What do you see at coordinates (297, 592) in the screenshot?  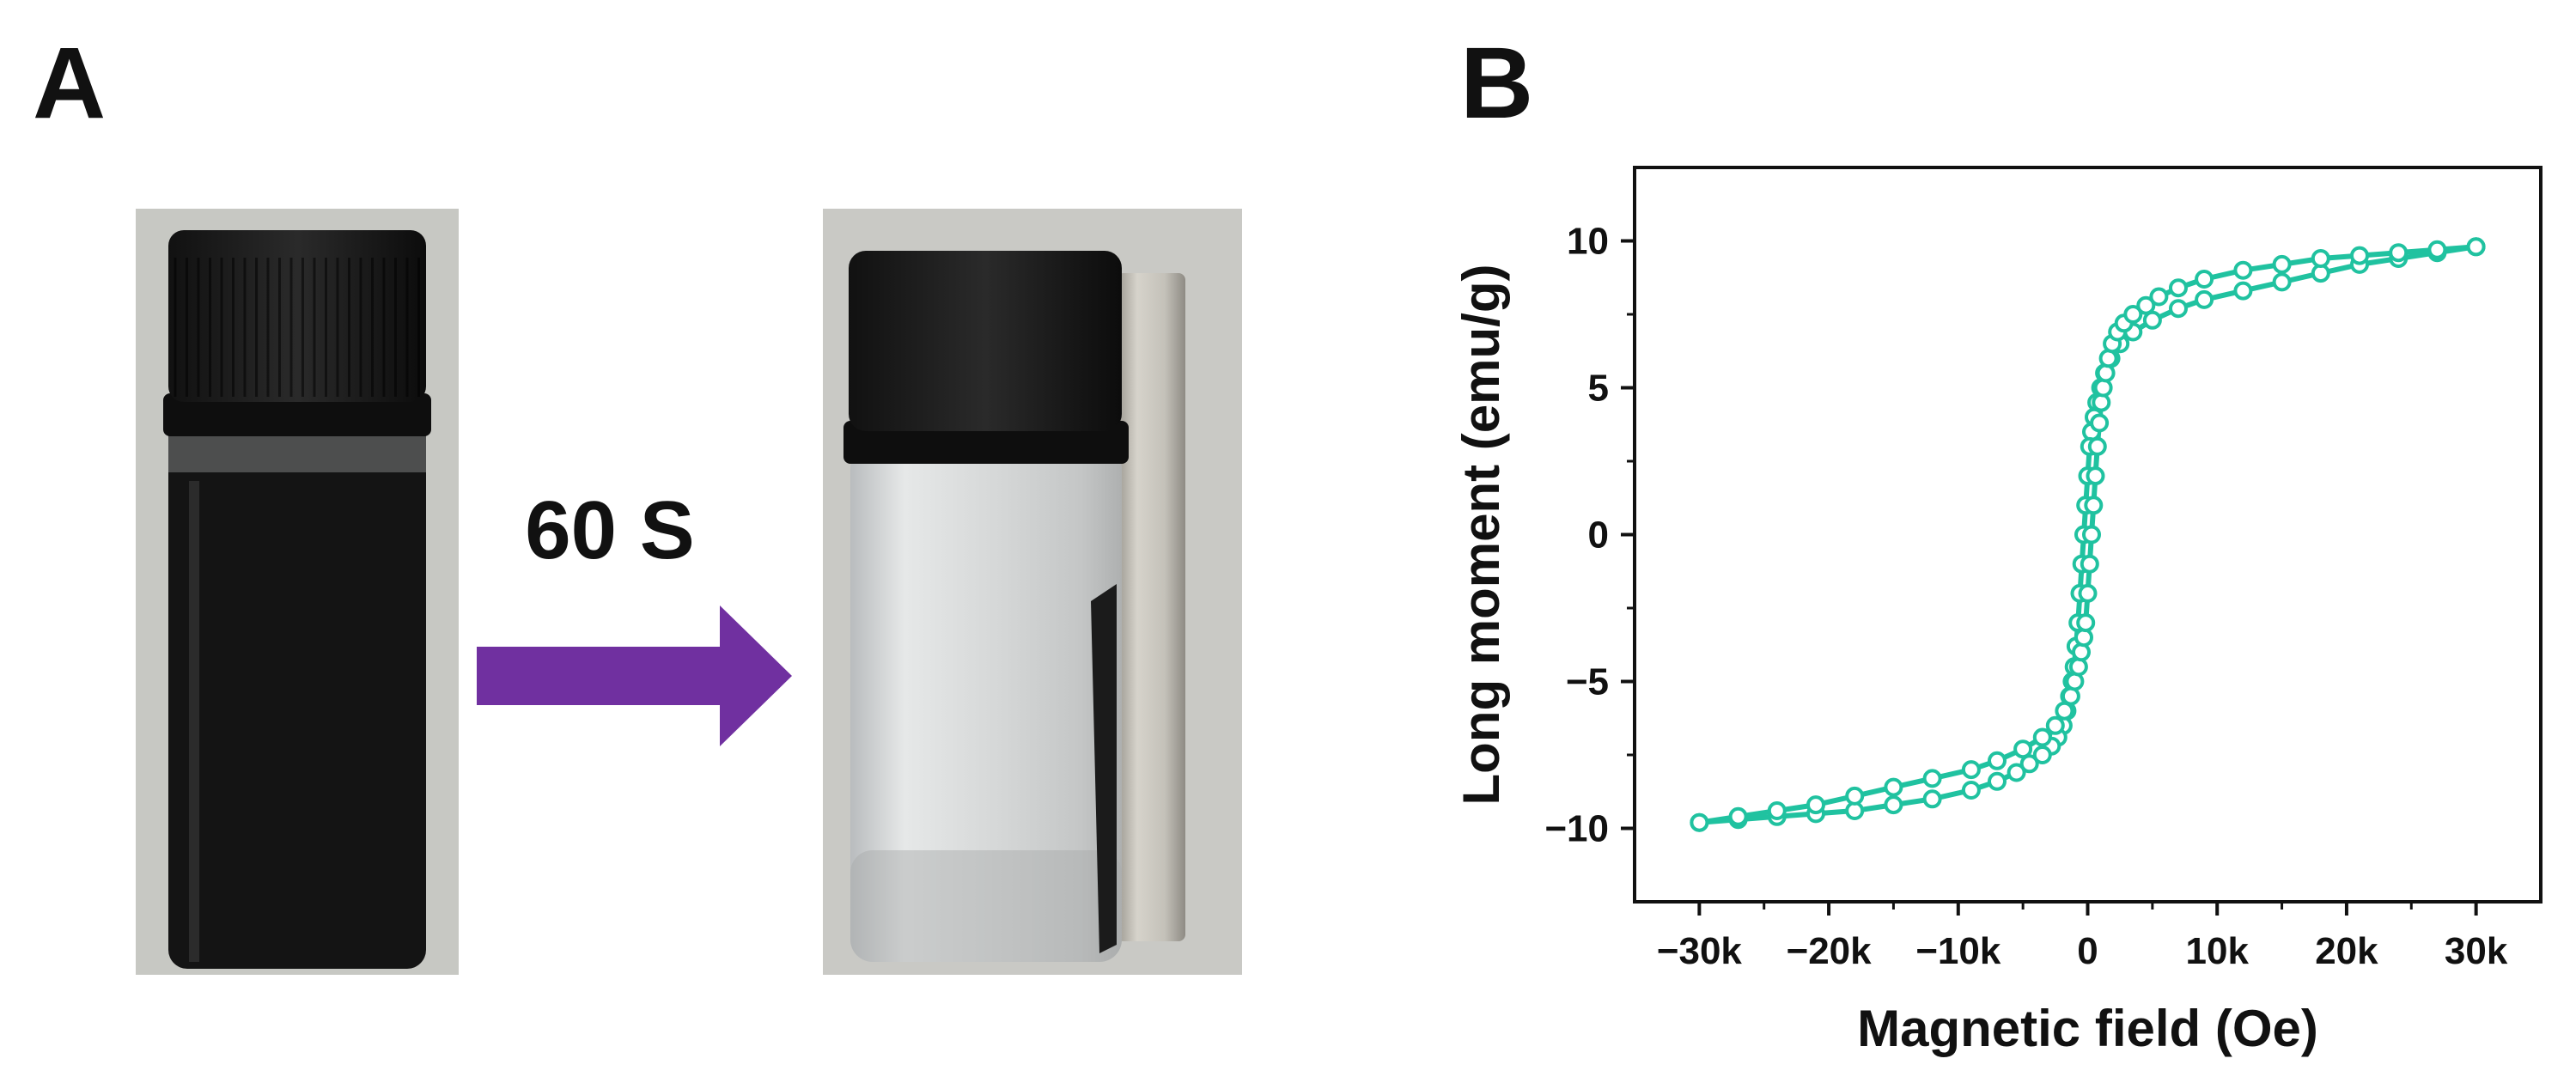 I see `vial-before-photo` at bounding box center [297, 592].